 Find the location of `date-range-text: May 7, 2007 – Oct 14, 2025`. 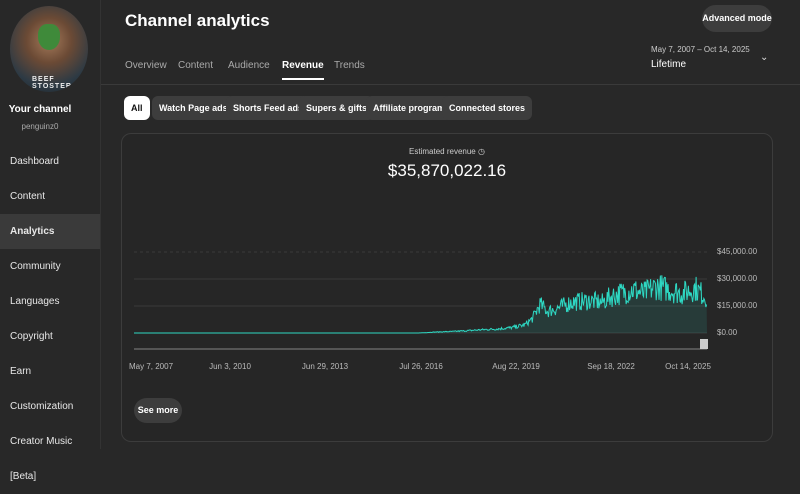

date-range-text: May 7, 2007 – Oct 14, 2025 is located at coordinates (700, 49).